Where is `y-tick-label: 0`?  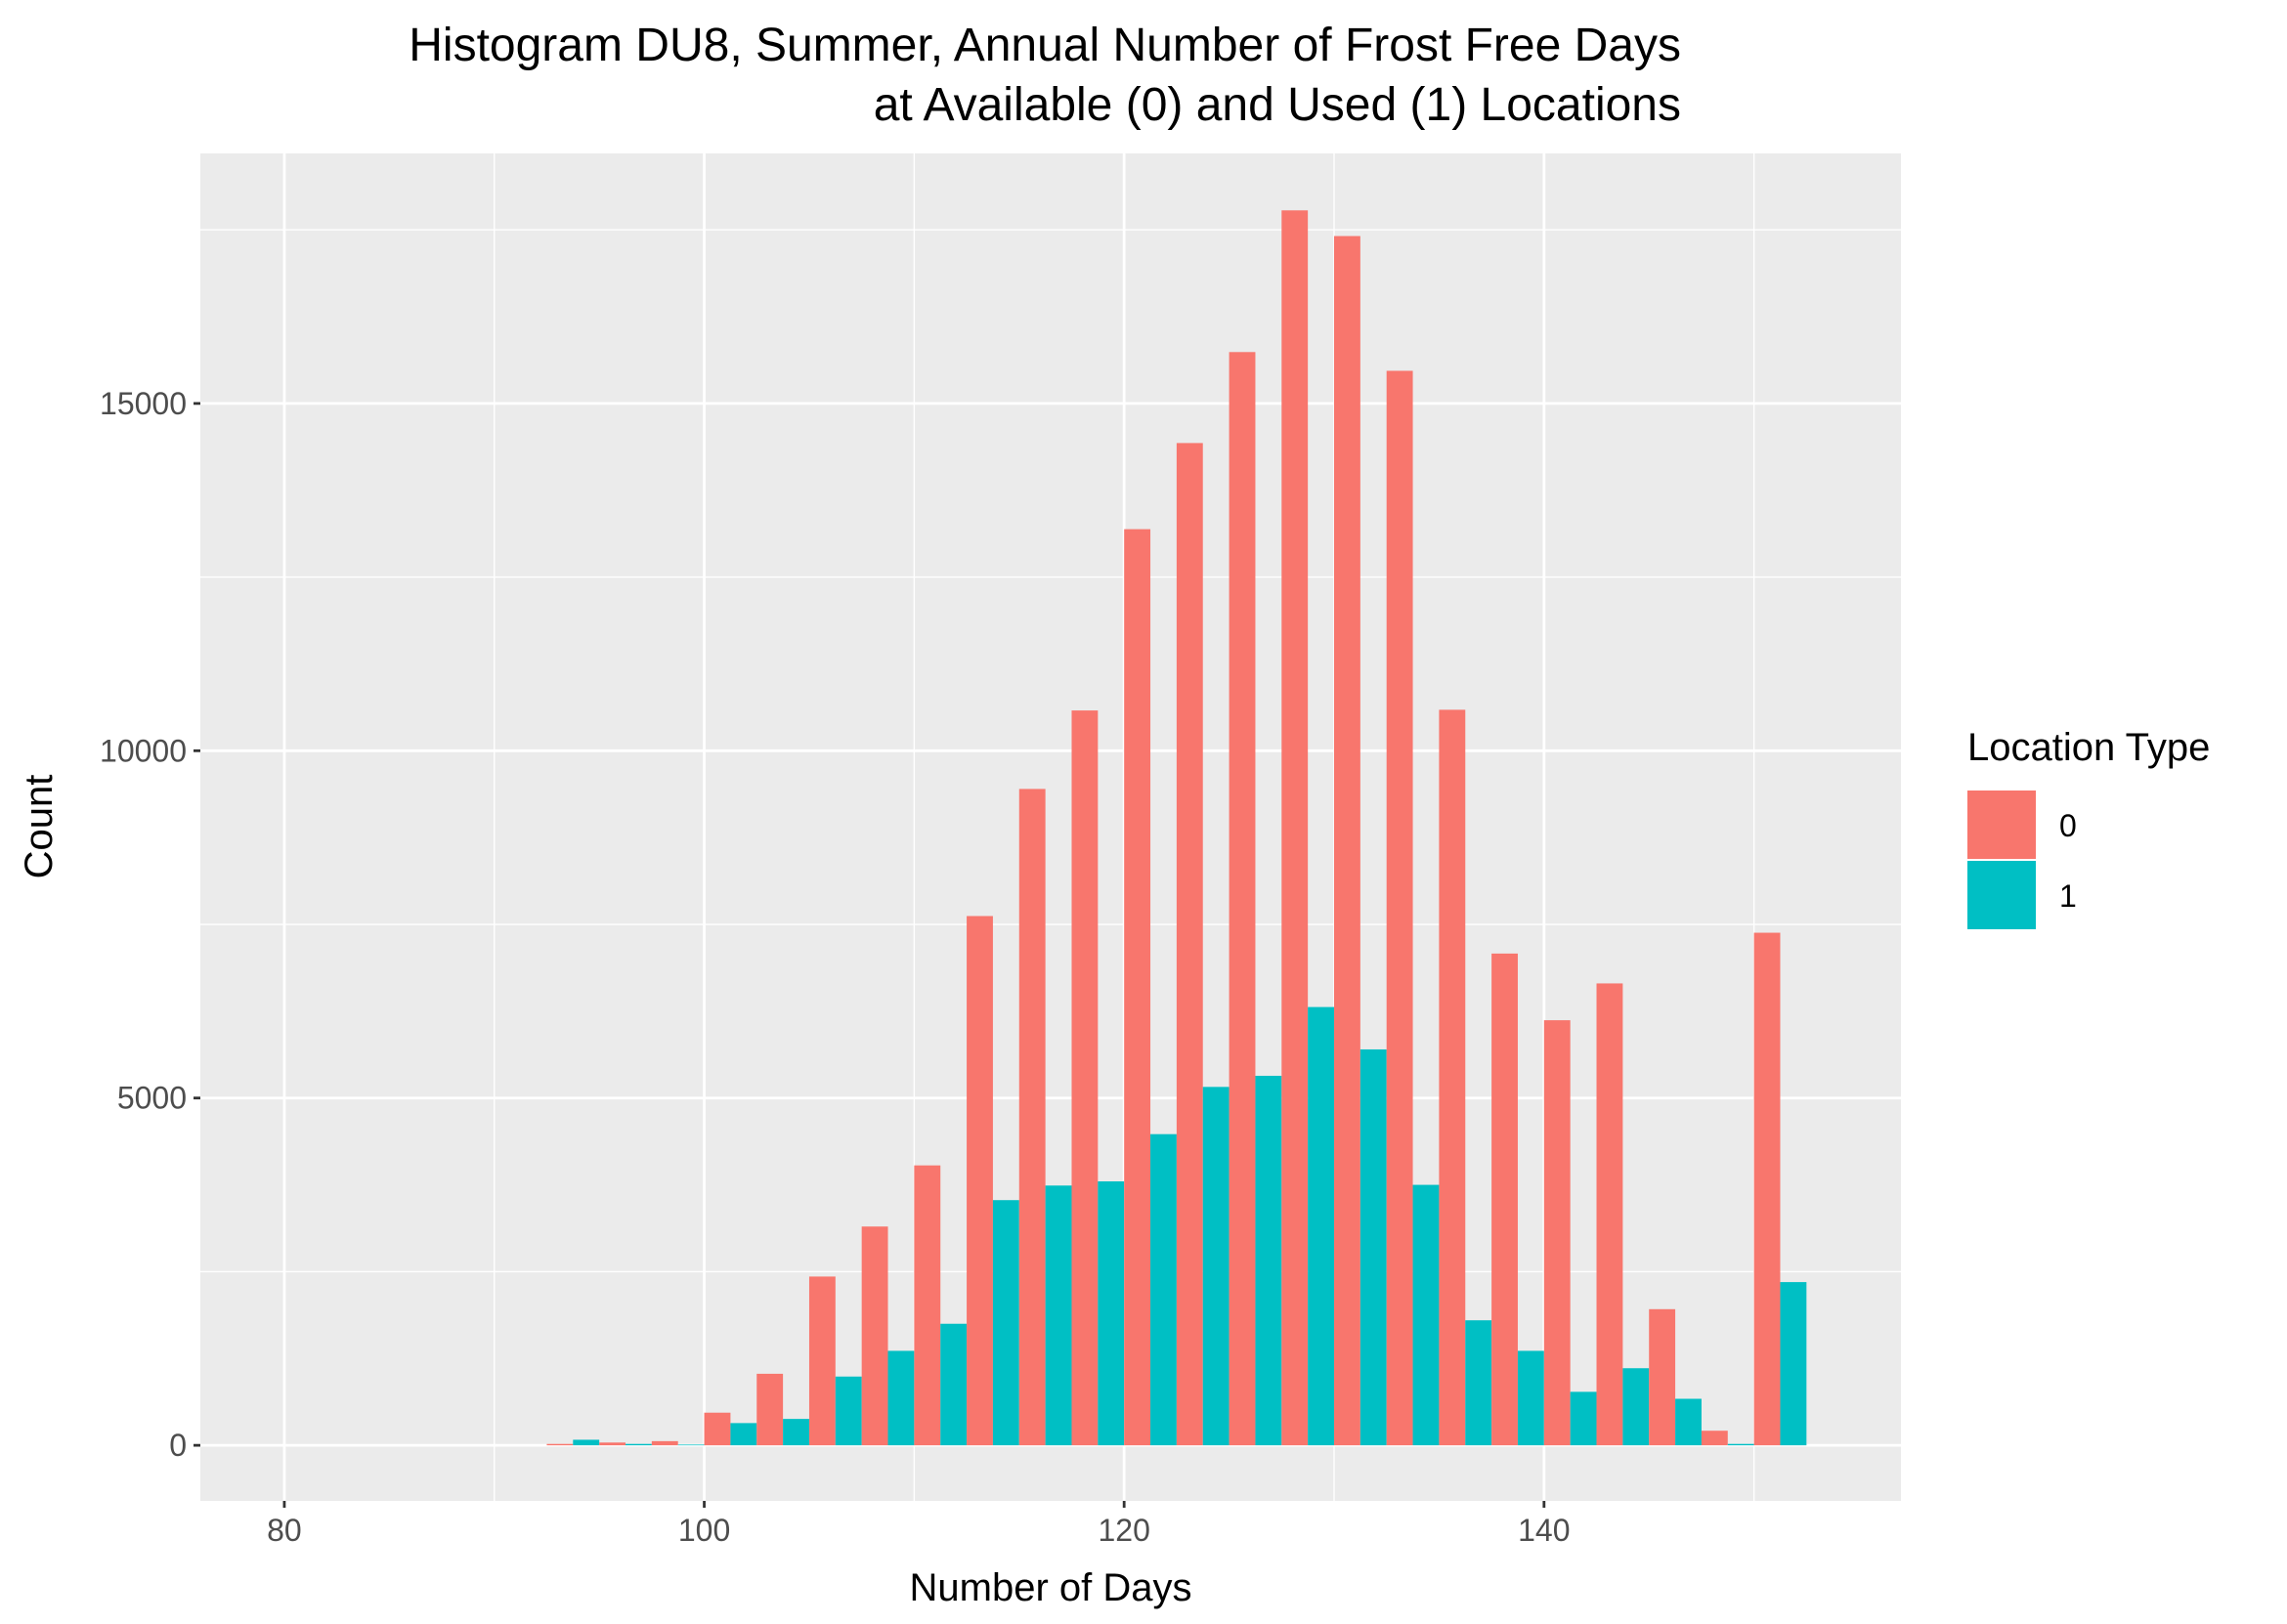 y-tick-label: 0 is located at coordinates (178, 1446).